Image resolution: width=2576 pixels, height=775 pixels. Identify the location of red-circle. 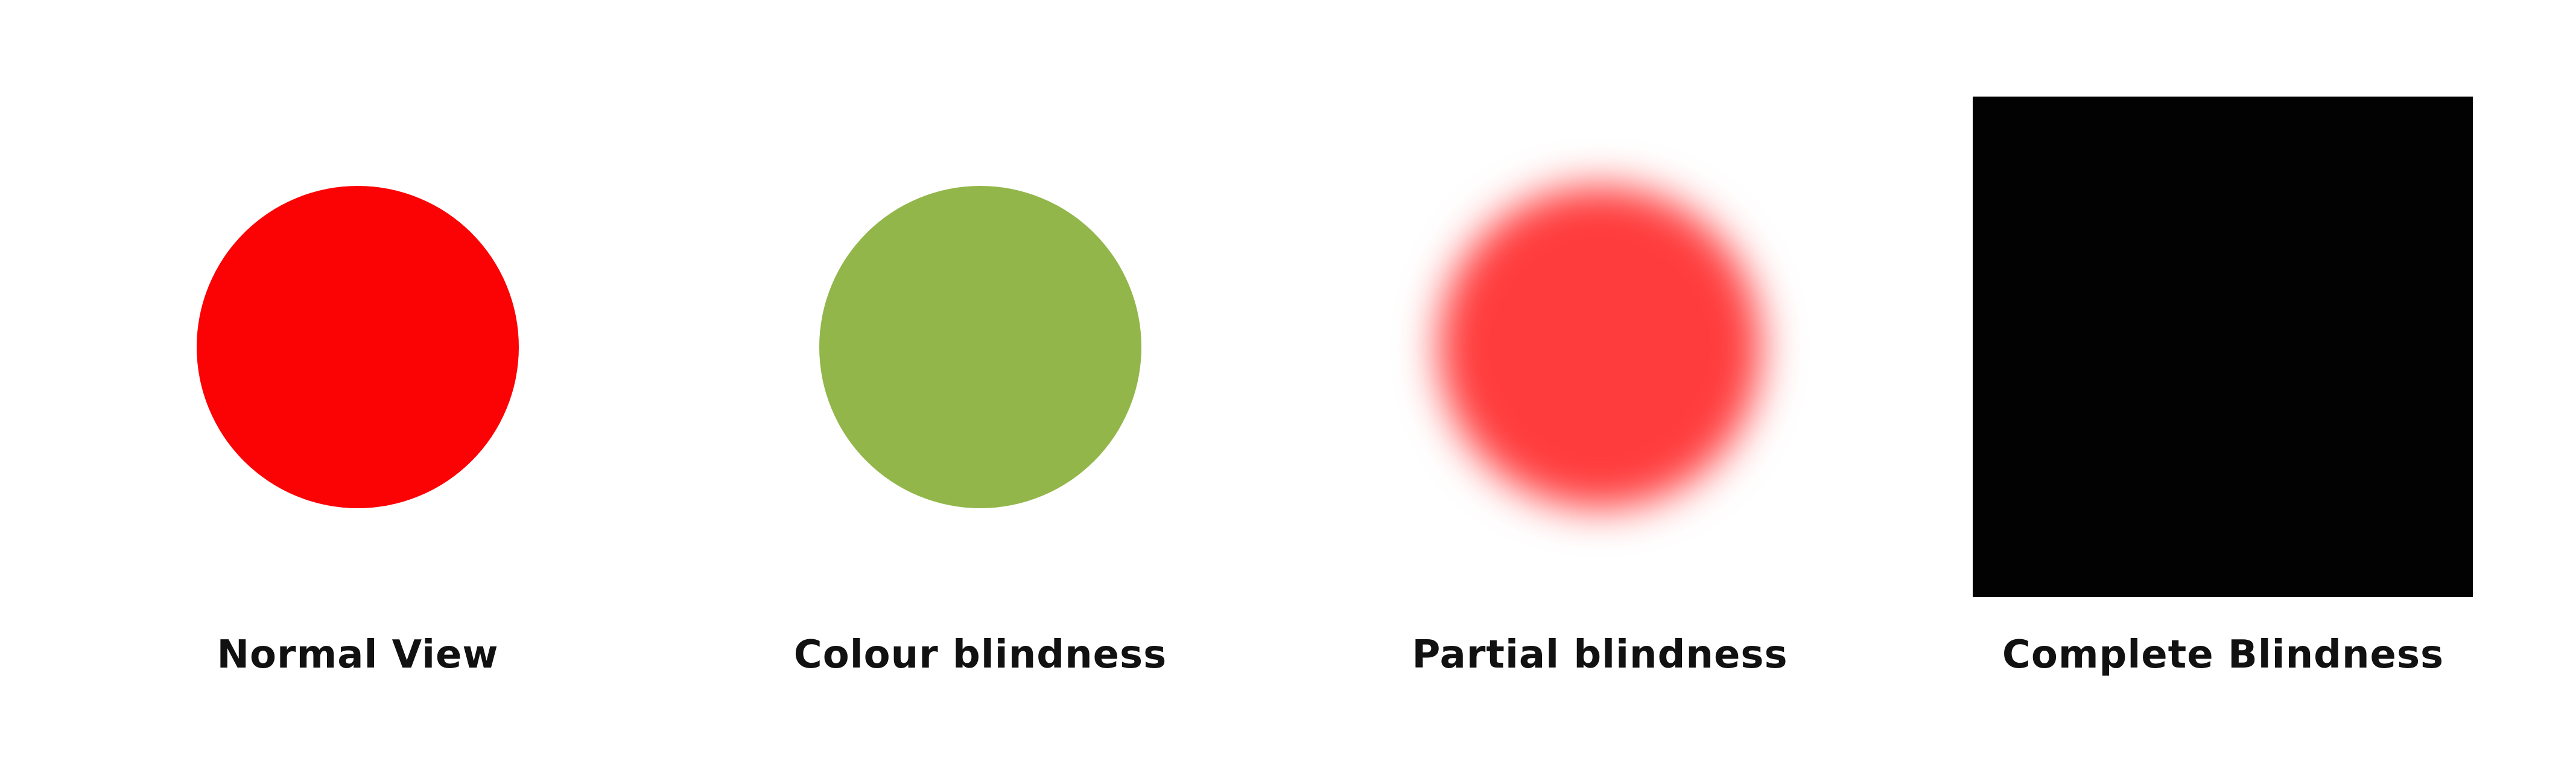
(358, 347).